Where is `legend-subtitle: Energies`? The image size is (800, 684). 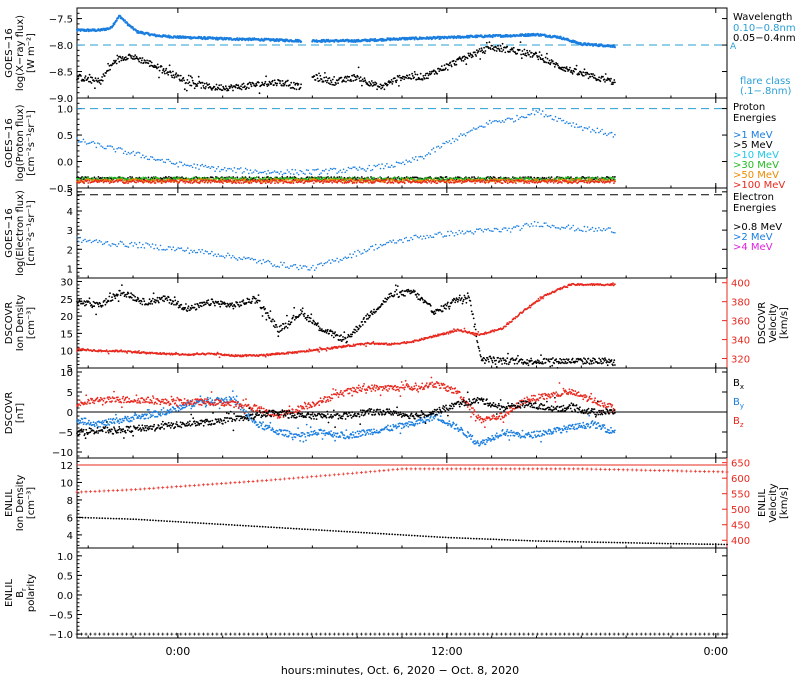
legend-subtitle: Energies is located at coordinates (754, 118).